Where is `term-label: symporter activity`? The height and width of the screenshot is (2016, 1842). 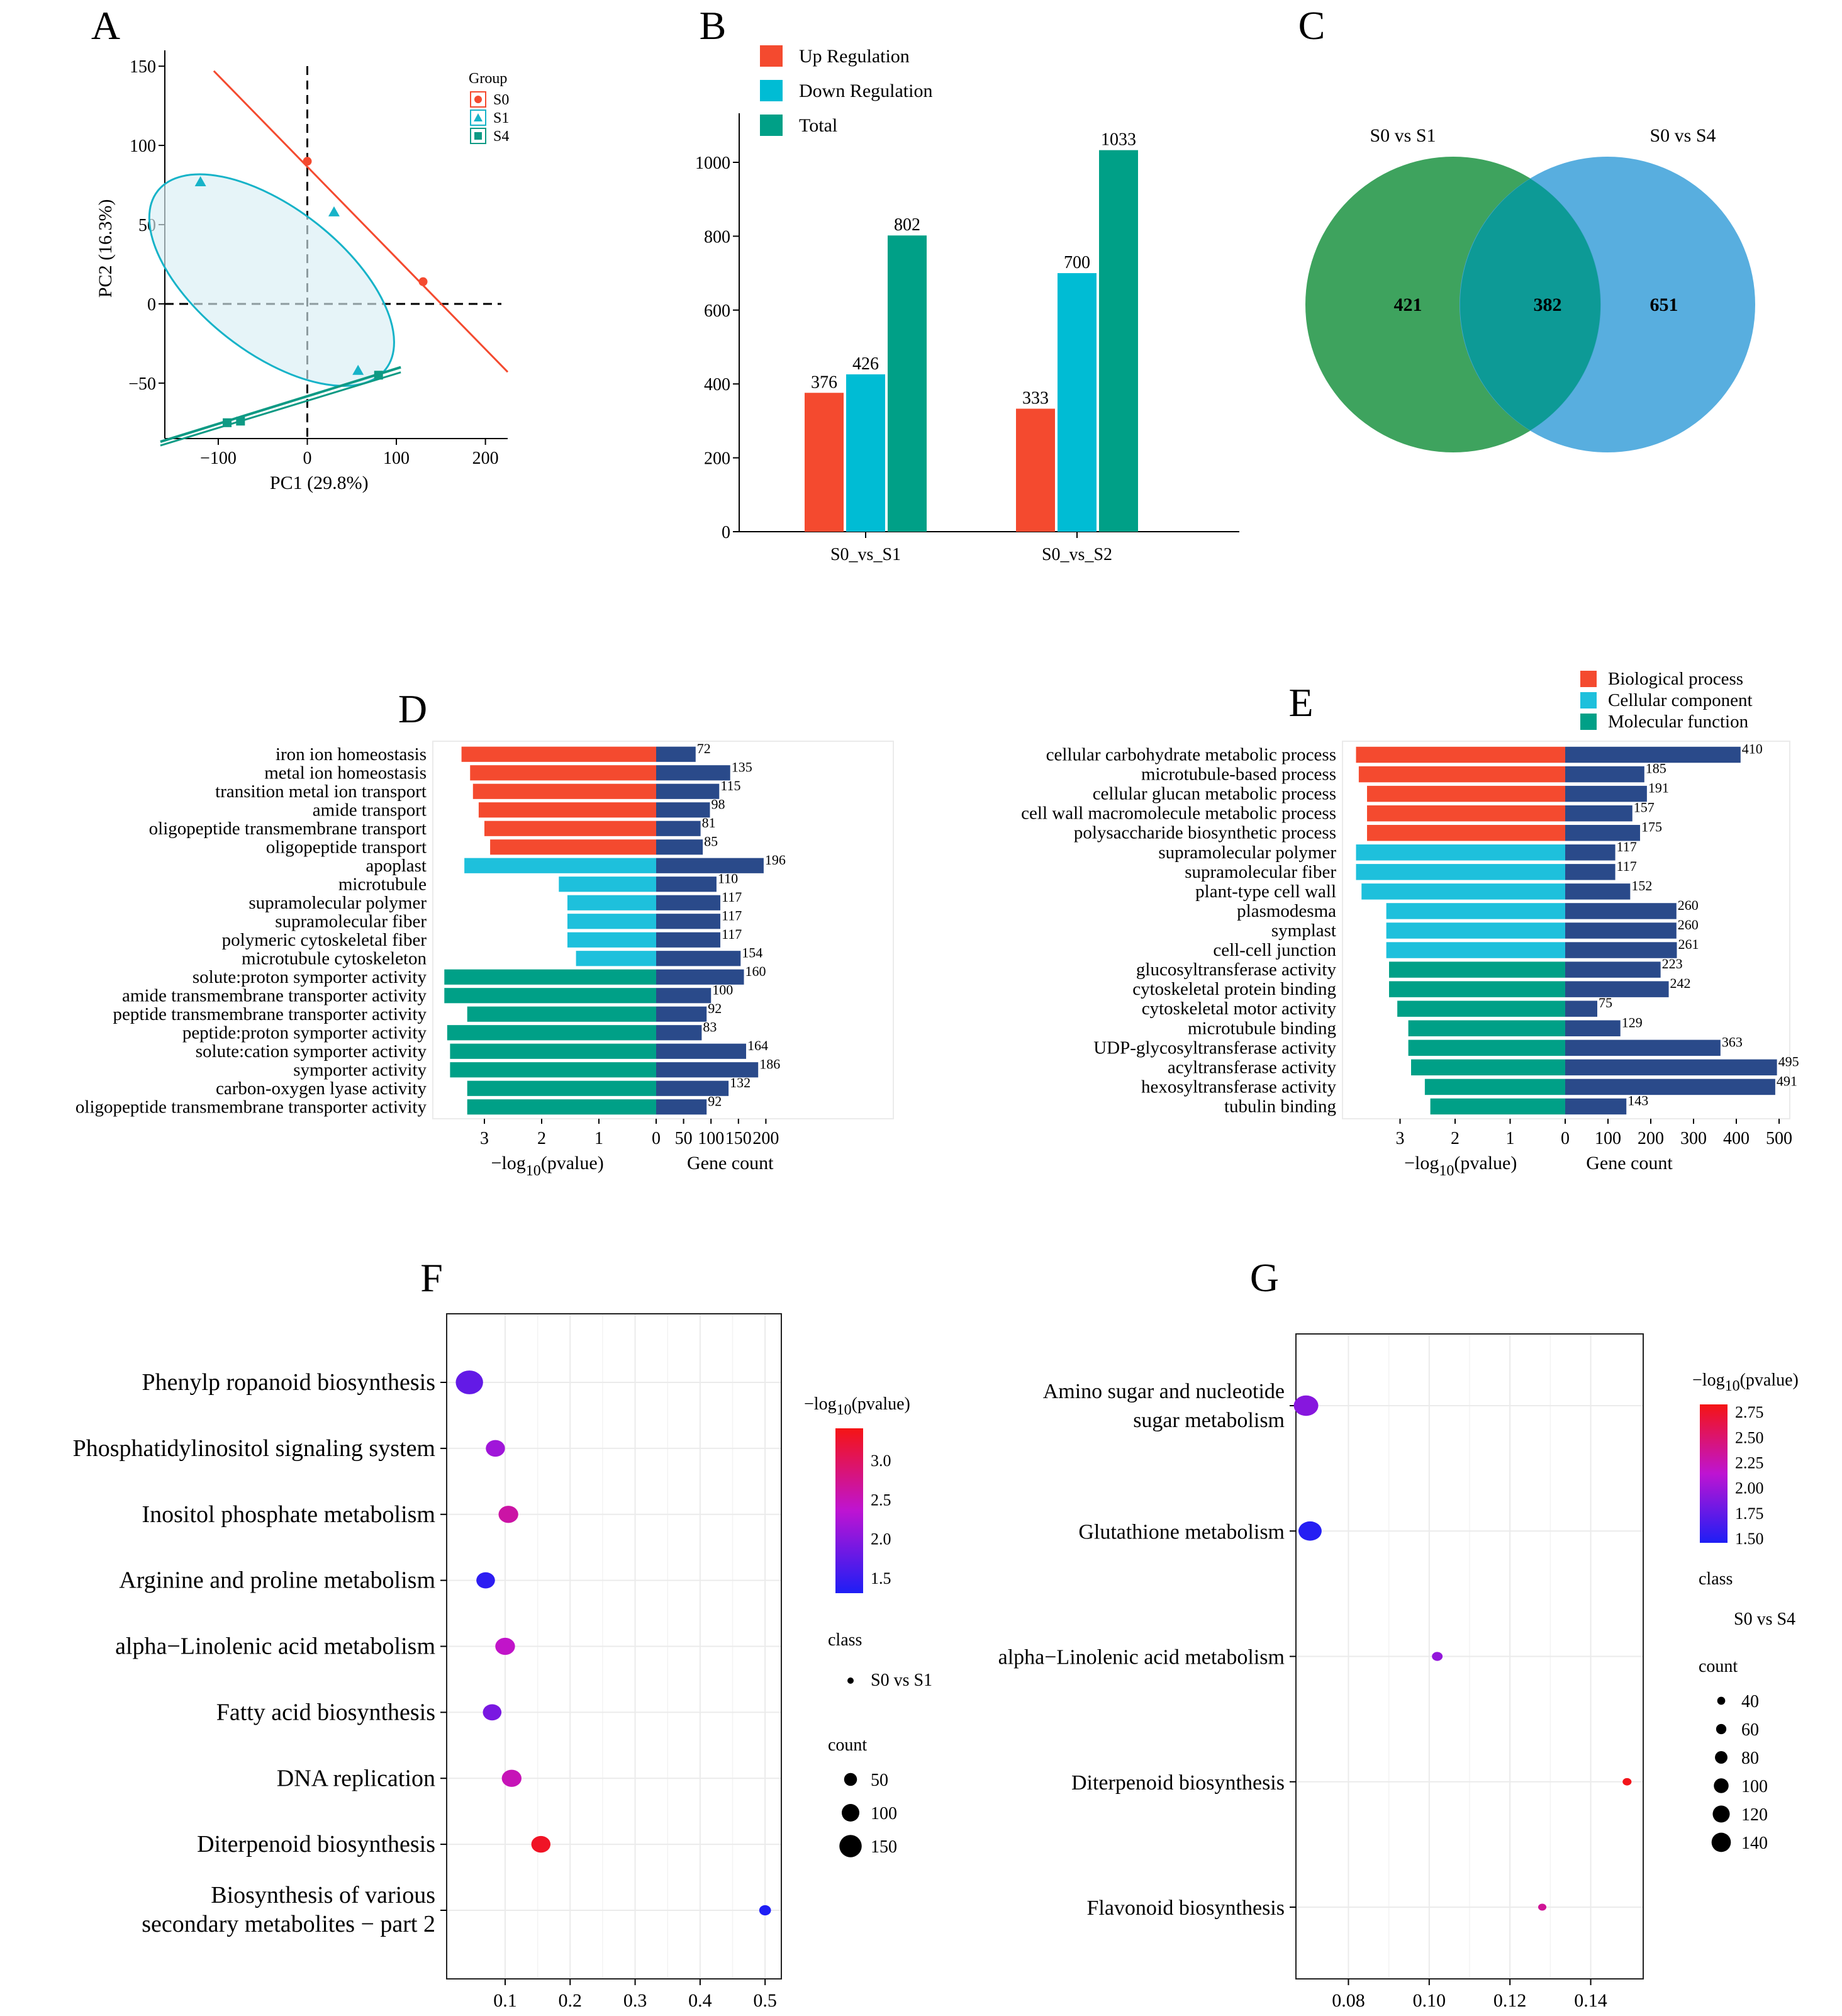 term-label: symporter activity is located at coordinates (360, 1070).